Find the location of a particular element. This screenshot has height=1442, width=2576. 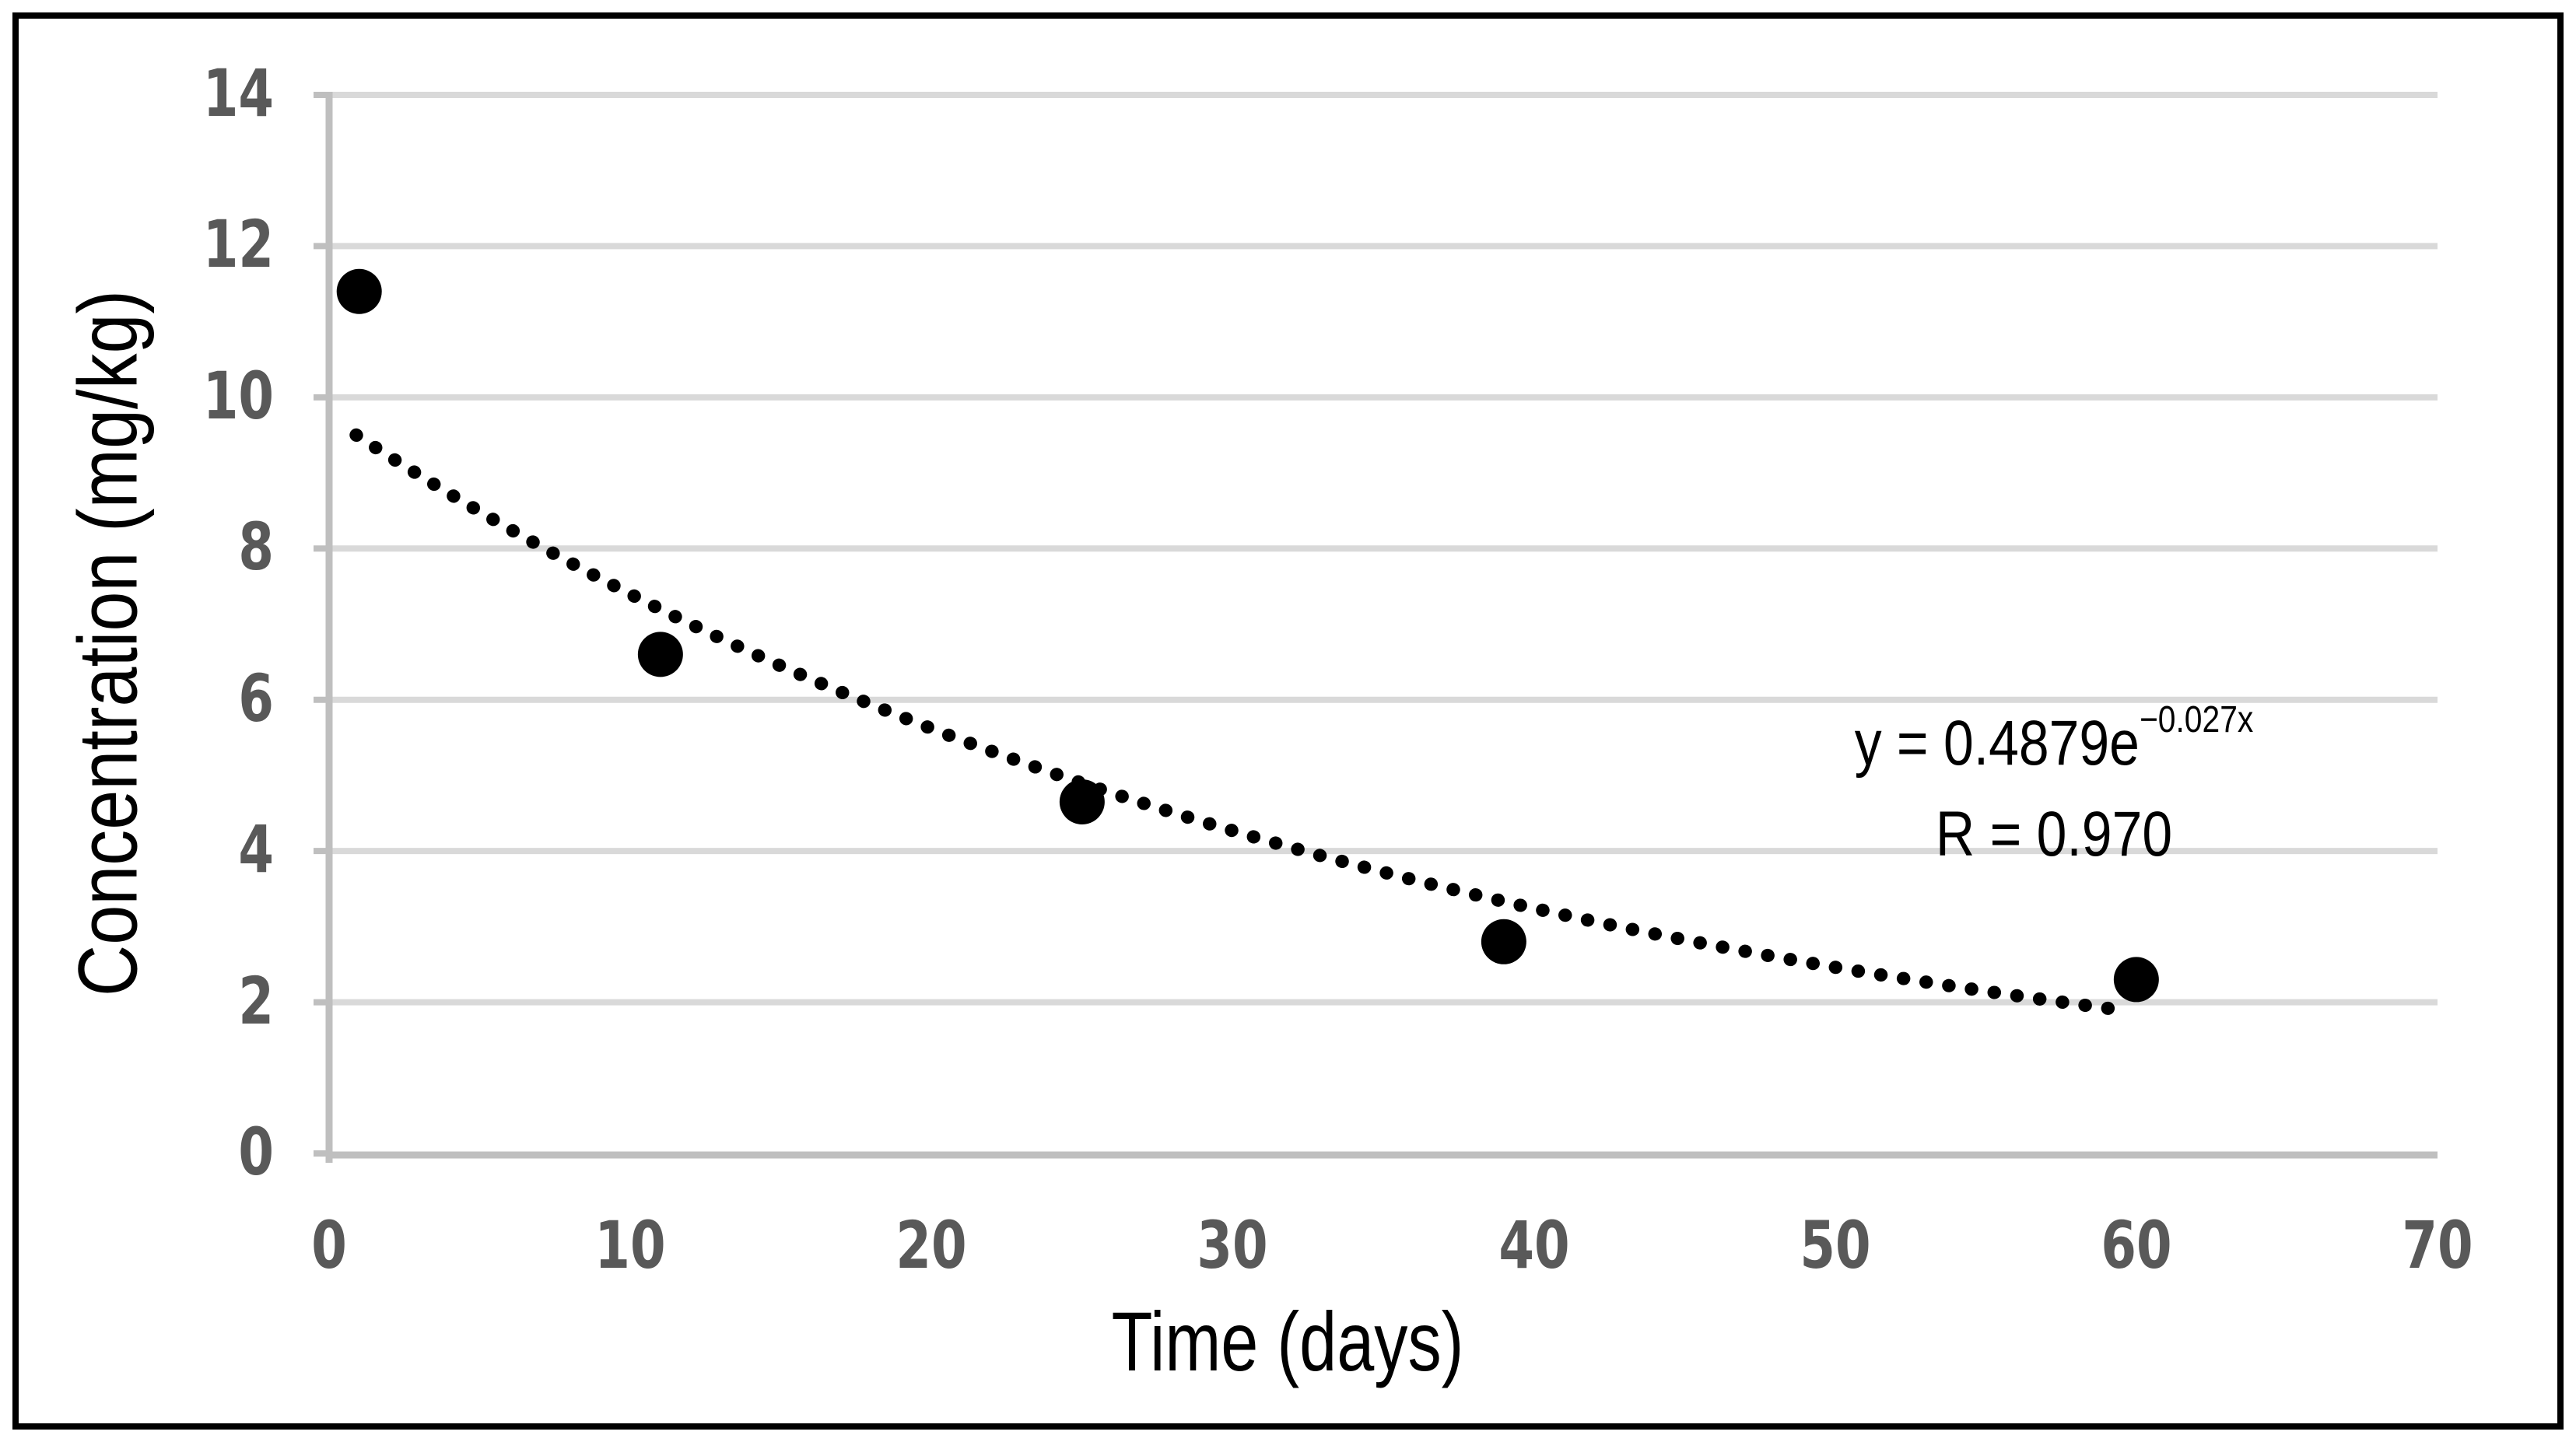

x-tick-label-30: 30 is located at coordinates (1233, 1245).